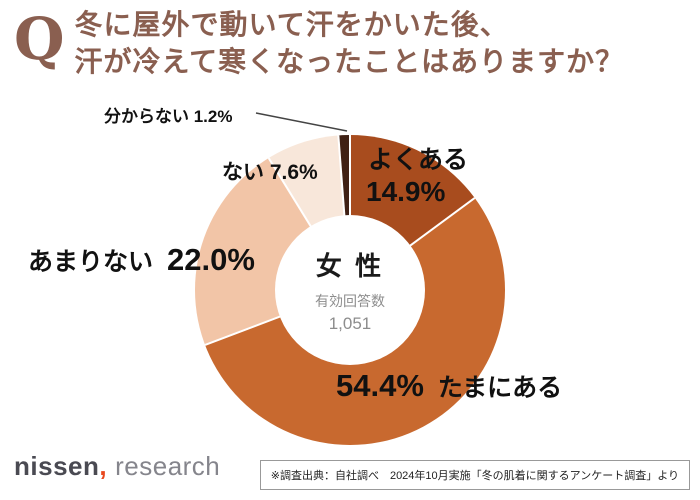 The height and width of the screenshot is (500, 700). I want to click on logo-research-text: research, so click(168, 466).